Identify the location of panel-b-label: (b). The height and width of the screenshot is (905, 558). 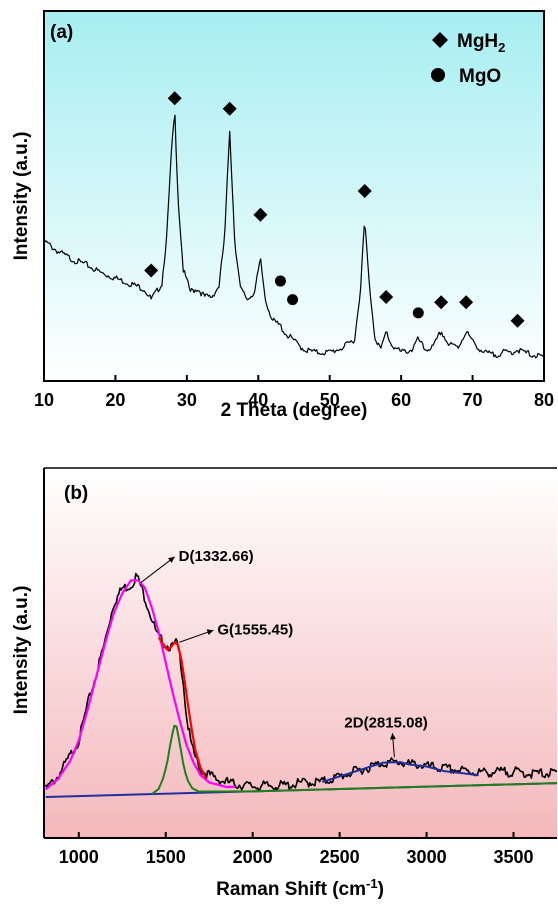
(76, 493).